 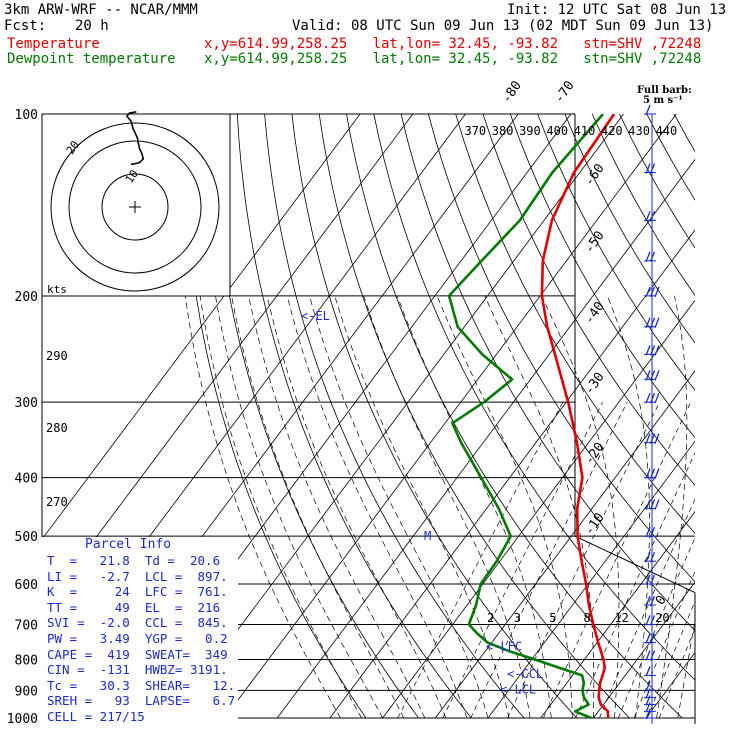 I want to click on legend-dewpoint-label: Dewpoint temperature, so click(x=91, y=59).